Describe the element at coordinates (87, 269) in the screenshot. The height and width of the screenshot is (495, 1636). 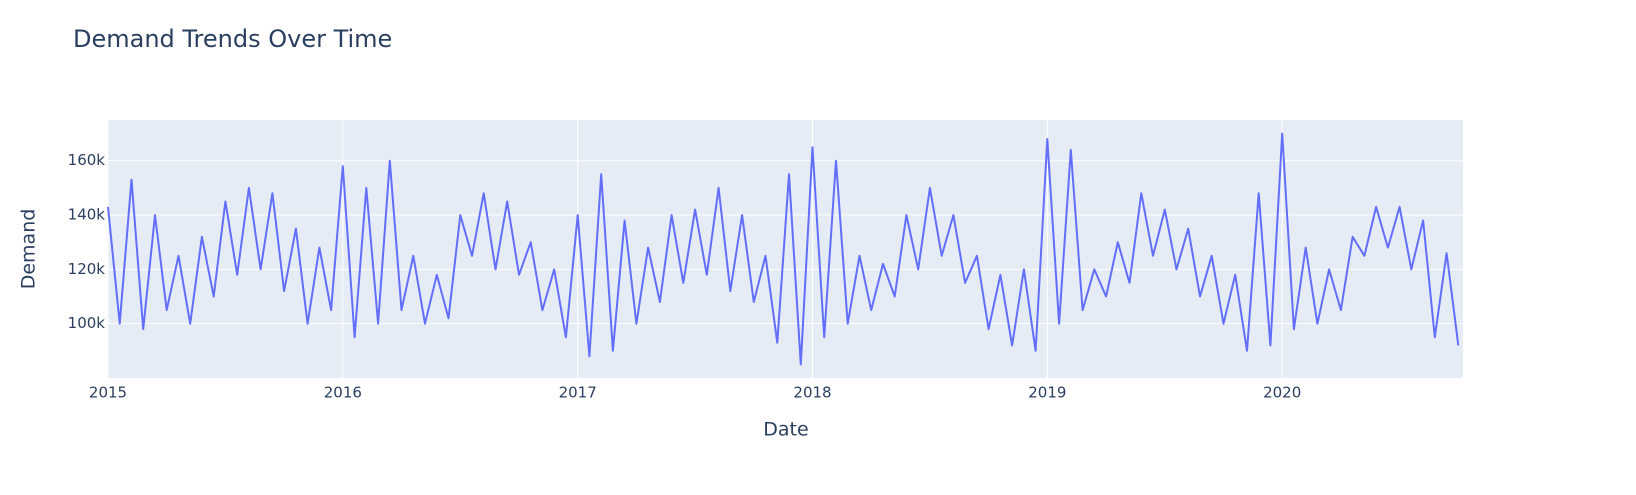
I see `y-tick-label: 120k` at that location.